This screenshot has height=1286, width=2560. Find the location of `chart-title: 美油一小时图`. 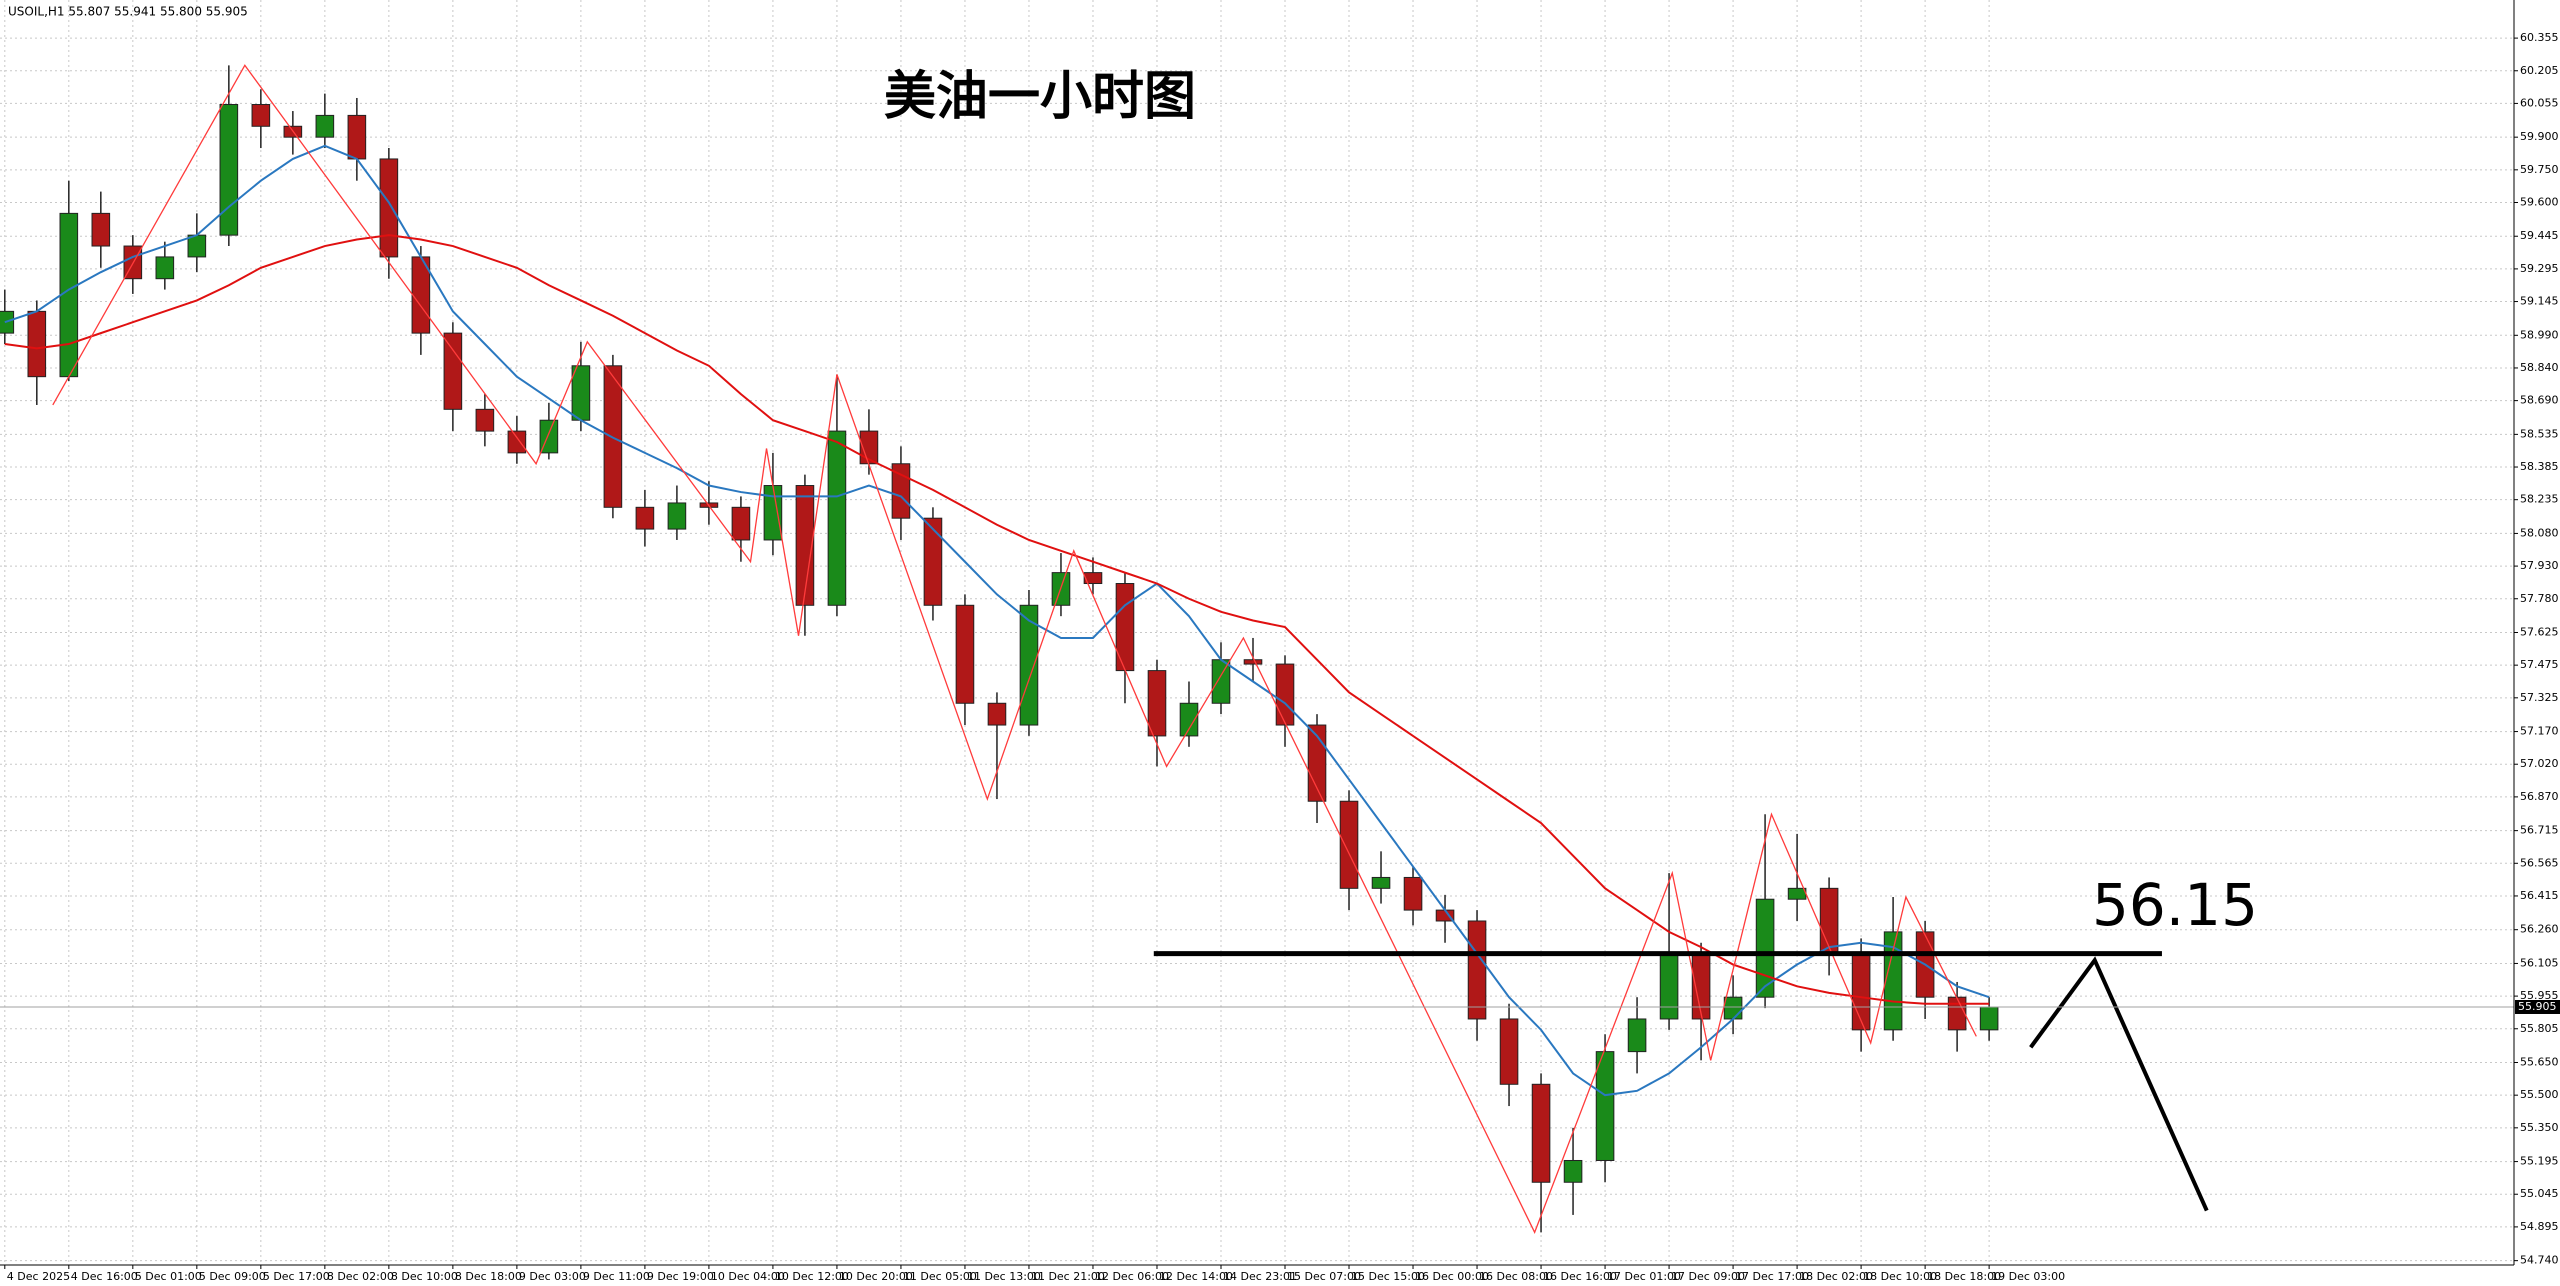

chart-title: 美油一小时图 is located at coordinates (1040, 97).